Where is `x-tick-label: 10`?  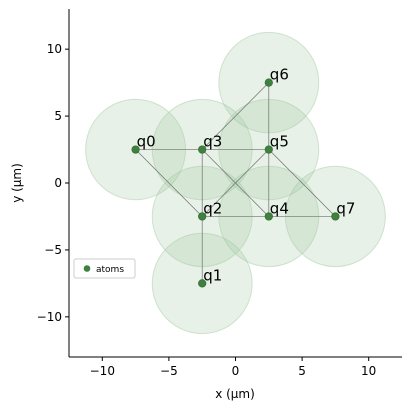 x-tick-label: 10 is located at coordinates (368, 371).